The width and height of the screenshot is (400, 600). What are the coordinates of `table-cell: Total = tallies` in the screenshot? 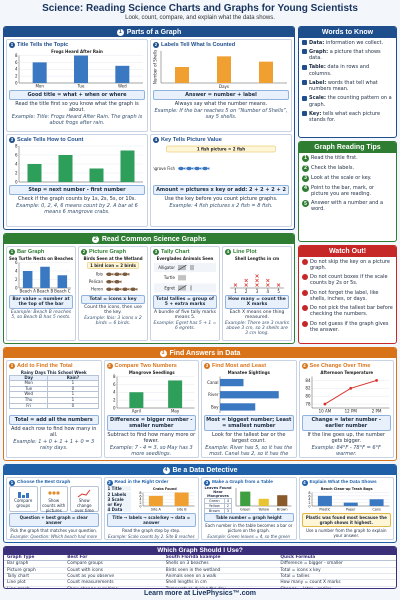 It's located at (336, 577).